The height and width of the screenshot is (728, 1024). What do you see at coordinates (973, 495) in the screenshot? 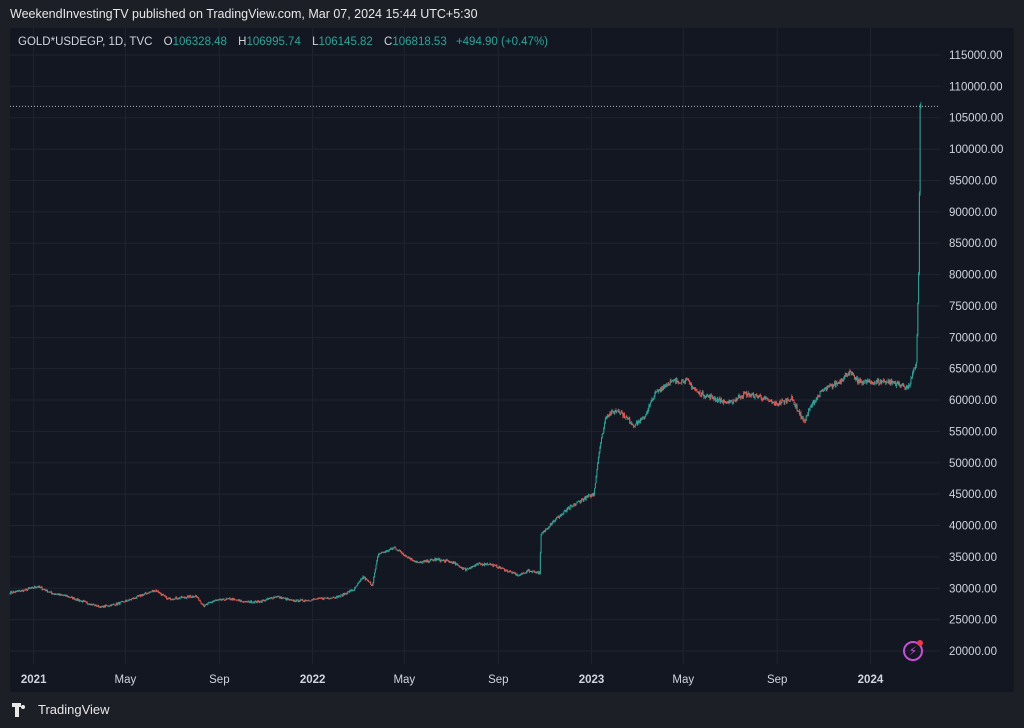
I see `y-tick-label: 45000.00` at bounding box center [973, 495].